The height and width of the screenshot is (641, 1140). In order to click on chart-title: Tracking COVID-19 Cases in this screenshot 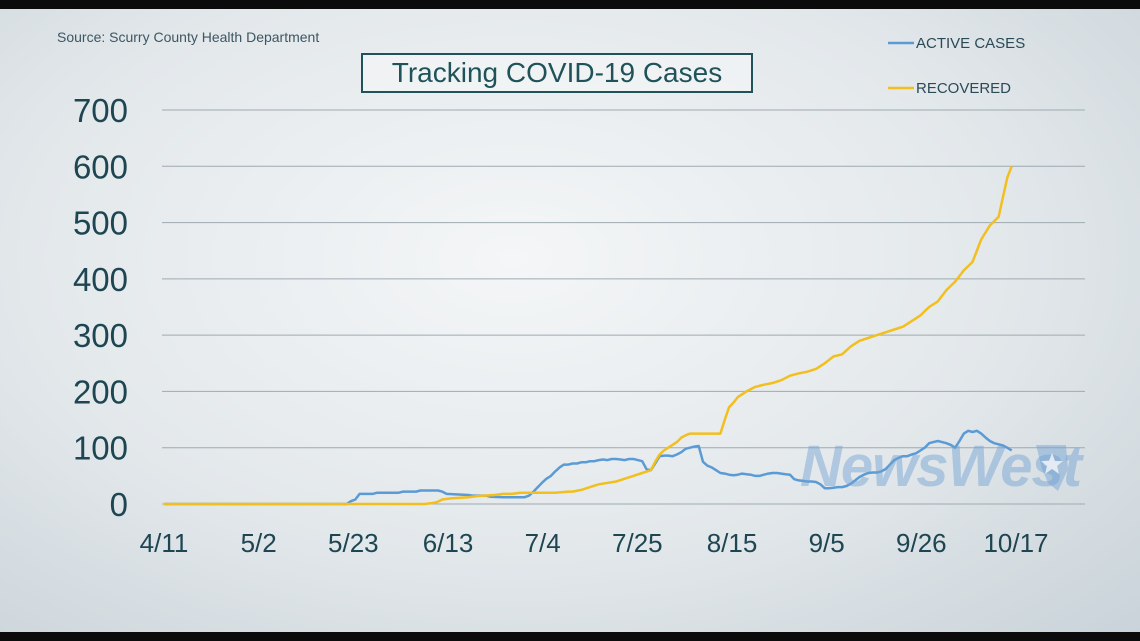, I will do `click(557, 73)`.